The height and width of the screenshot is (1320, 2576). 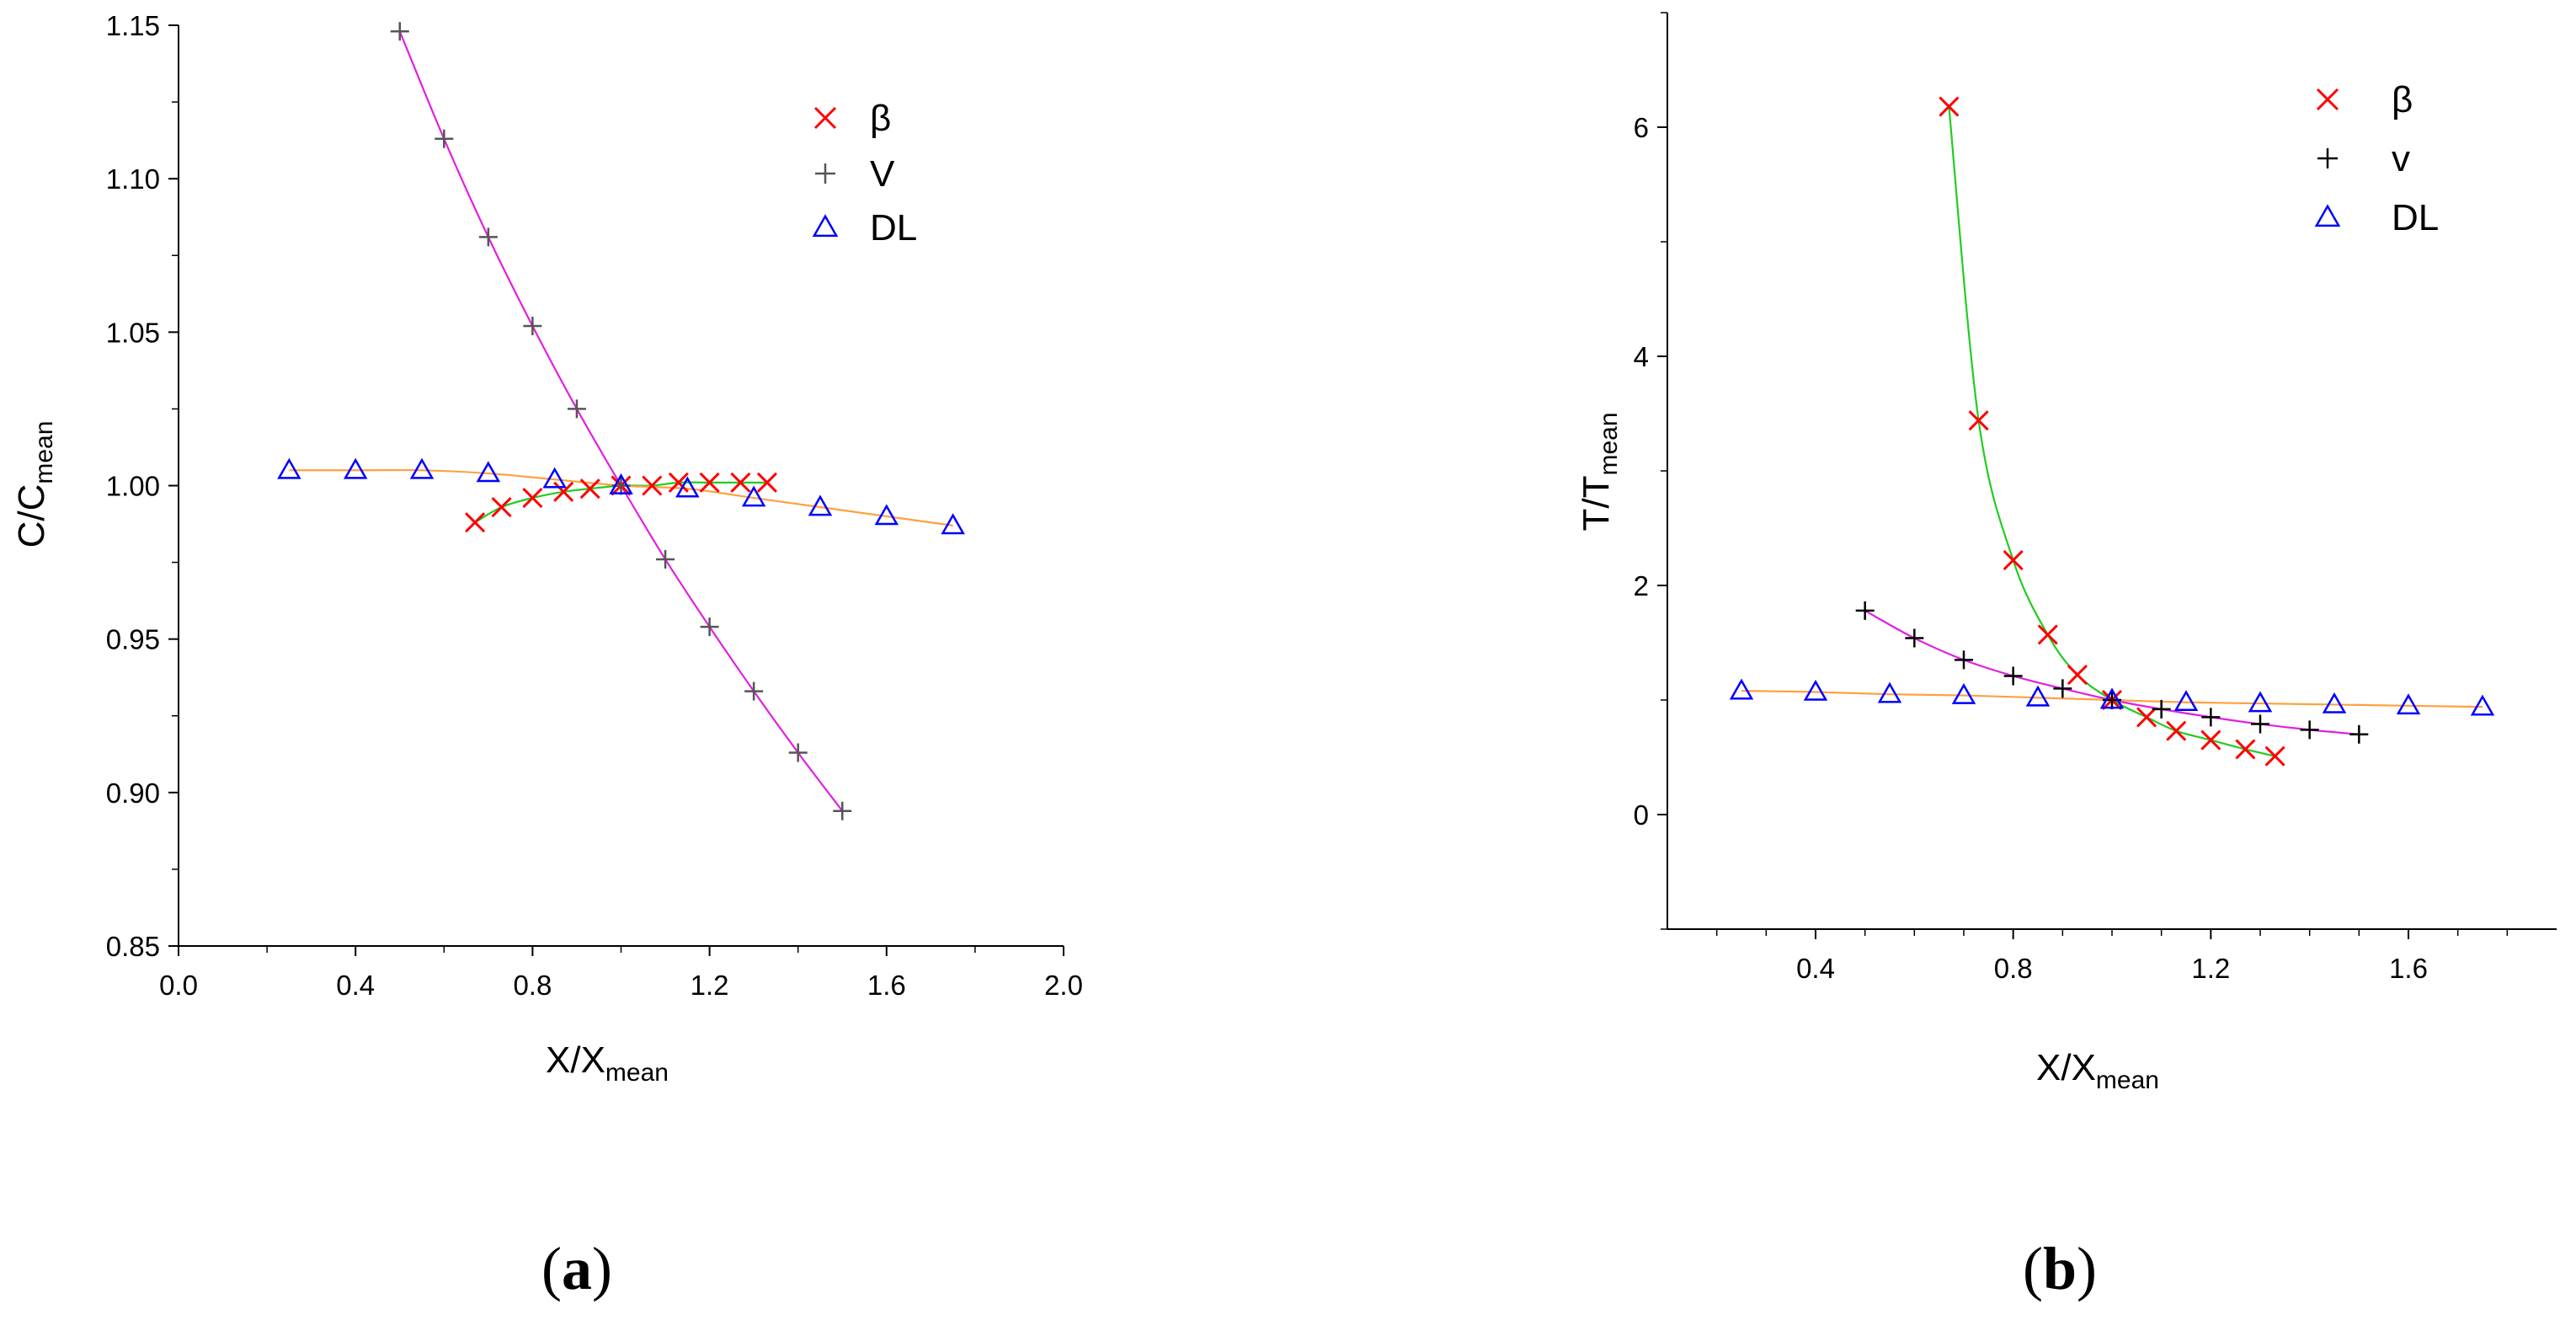 What do you see at coordinates (133, 25) in the screenshot?
I see `panel-a-y-tick-label: 1.15` at bounding box center [133, 25].